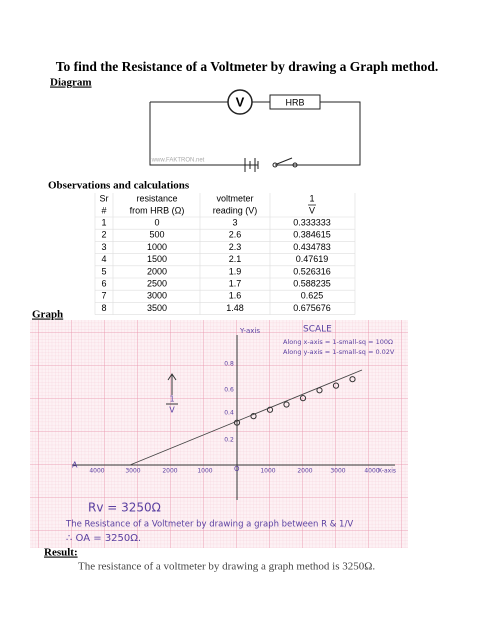 The height and width of the screenshot is (640, 495). What do you see at coordinates (312, 222) in the screenshot?
I see `cell: 0.333333` at bounding box center [312, 222].